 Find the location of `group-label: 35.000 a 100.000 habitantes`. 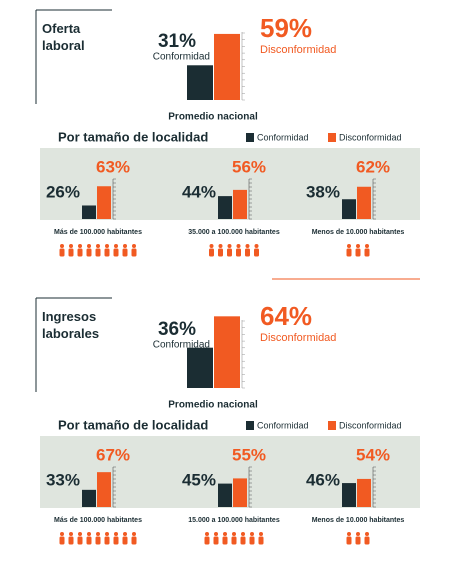

group-label: 35.000 a 100.000 habitantes is located at coordinates (234, 232).